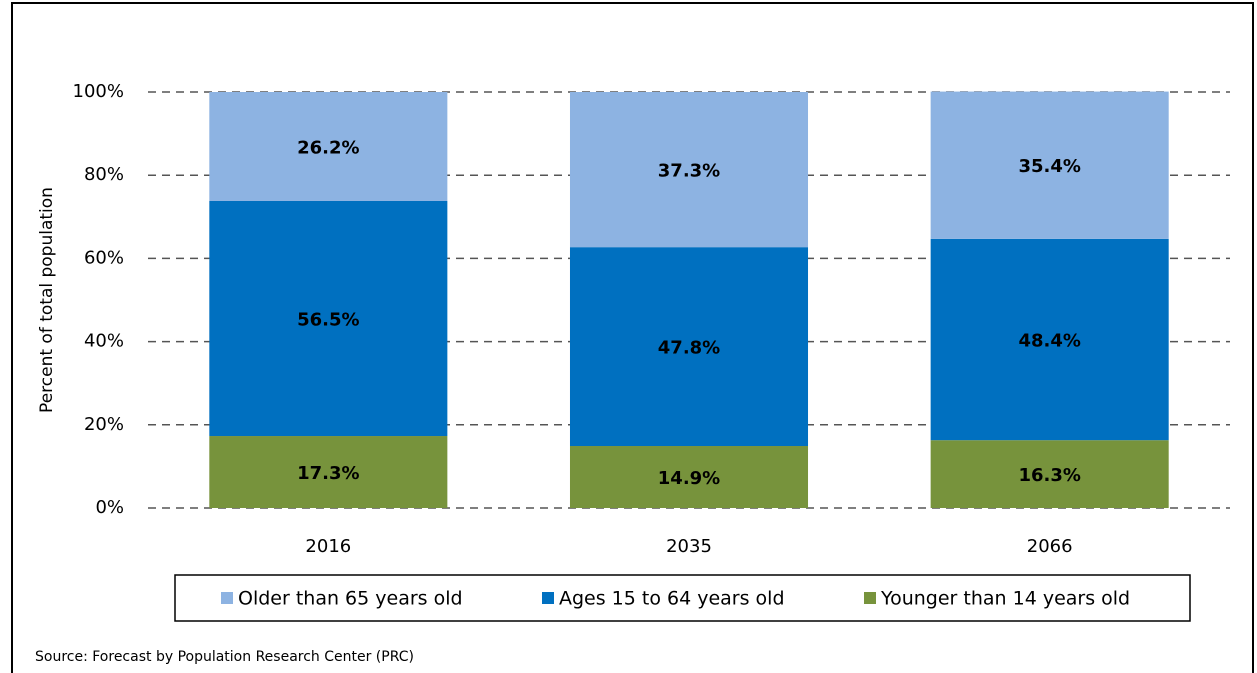 The height and width of the screenshot is (673, 1257). What do you see at coordinates (1005, 599) in the screenshot?
I see `legend-label: Younger than 14 years old` at bounding box center [1005, 599].